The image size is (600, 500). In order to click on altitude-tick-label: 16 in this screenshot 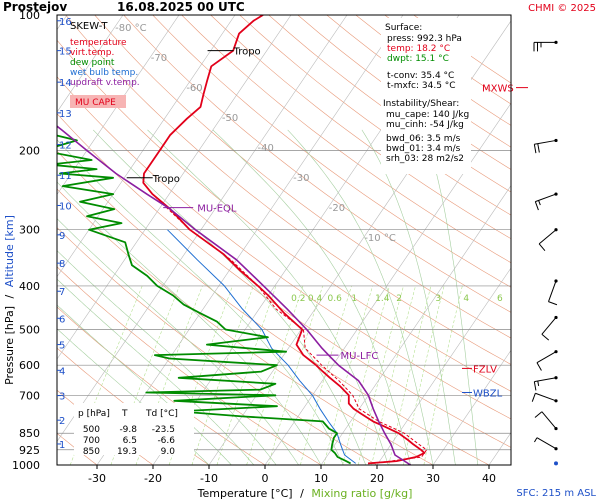, I will do `click(65, 22)`.